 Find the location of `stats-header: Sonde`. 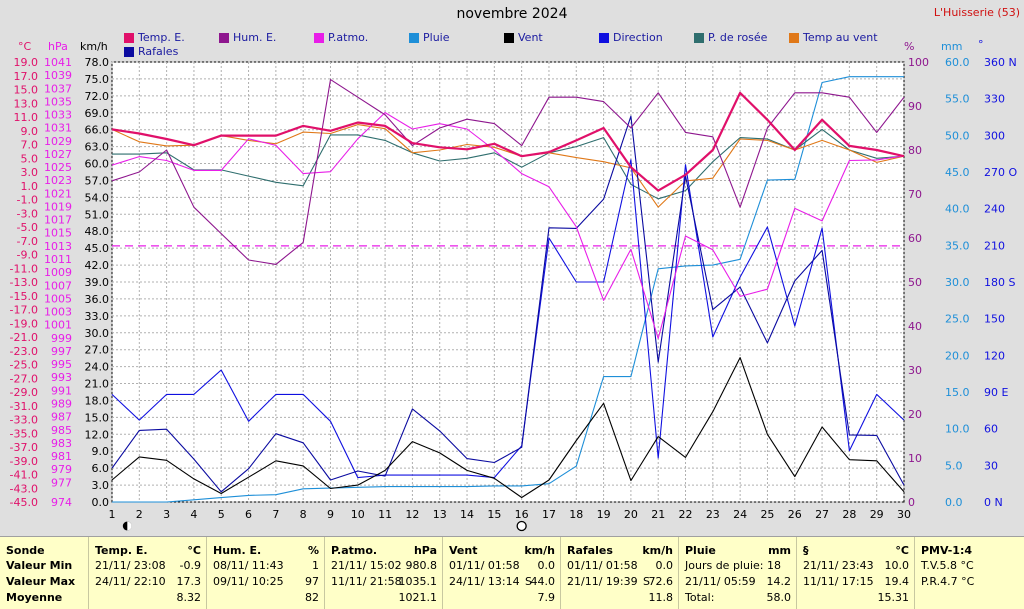

stats-header: Sonde is located at coordinates (25, 550).